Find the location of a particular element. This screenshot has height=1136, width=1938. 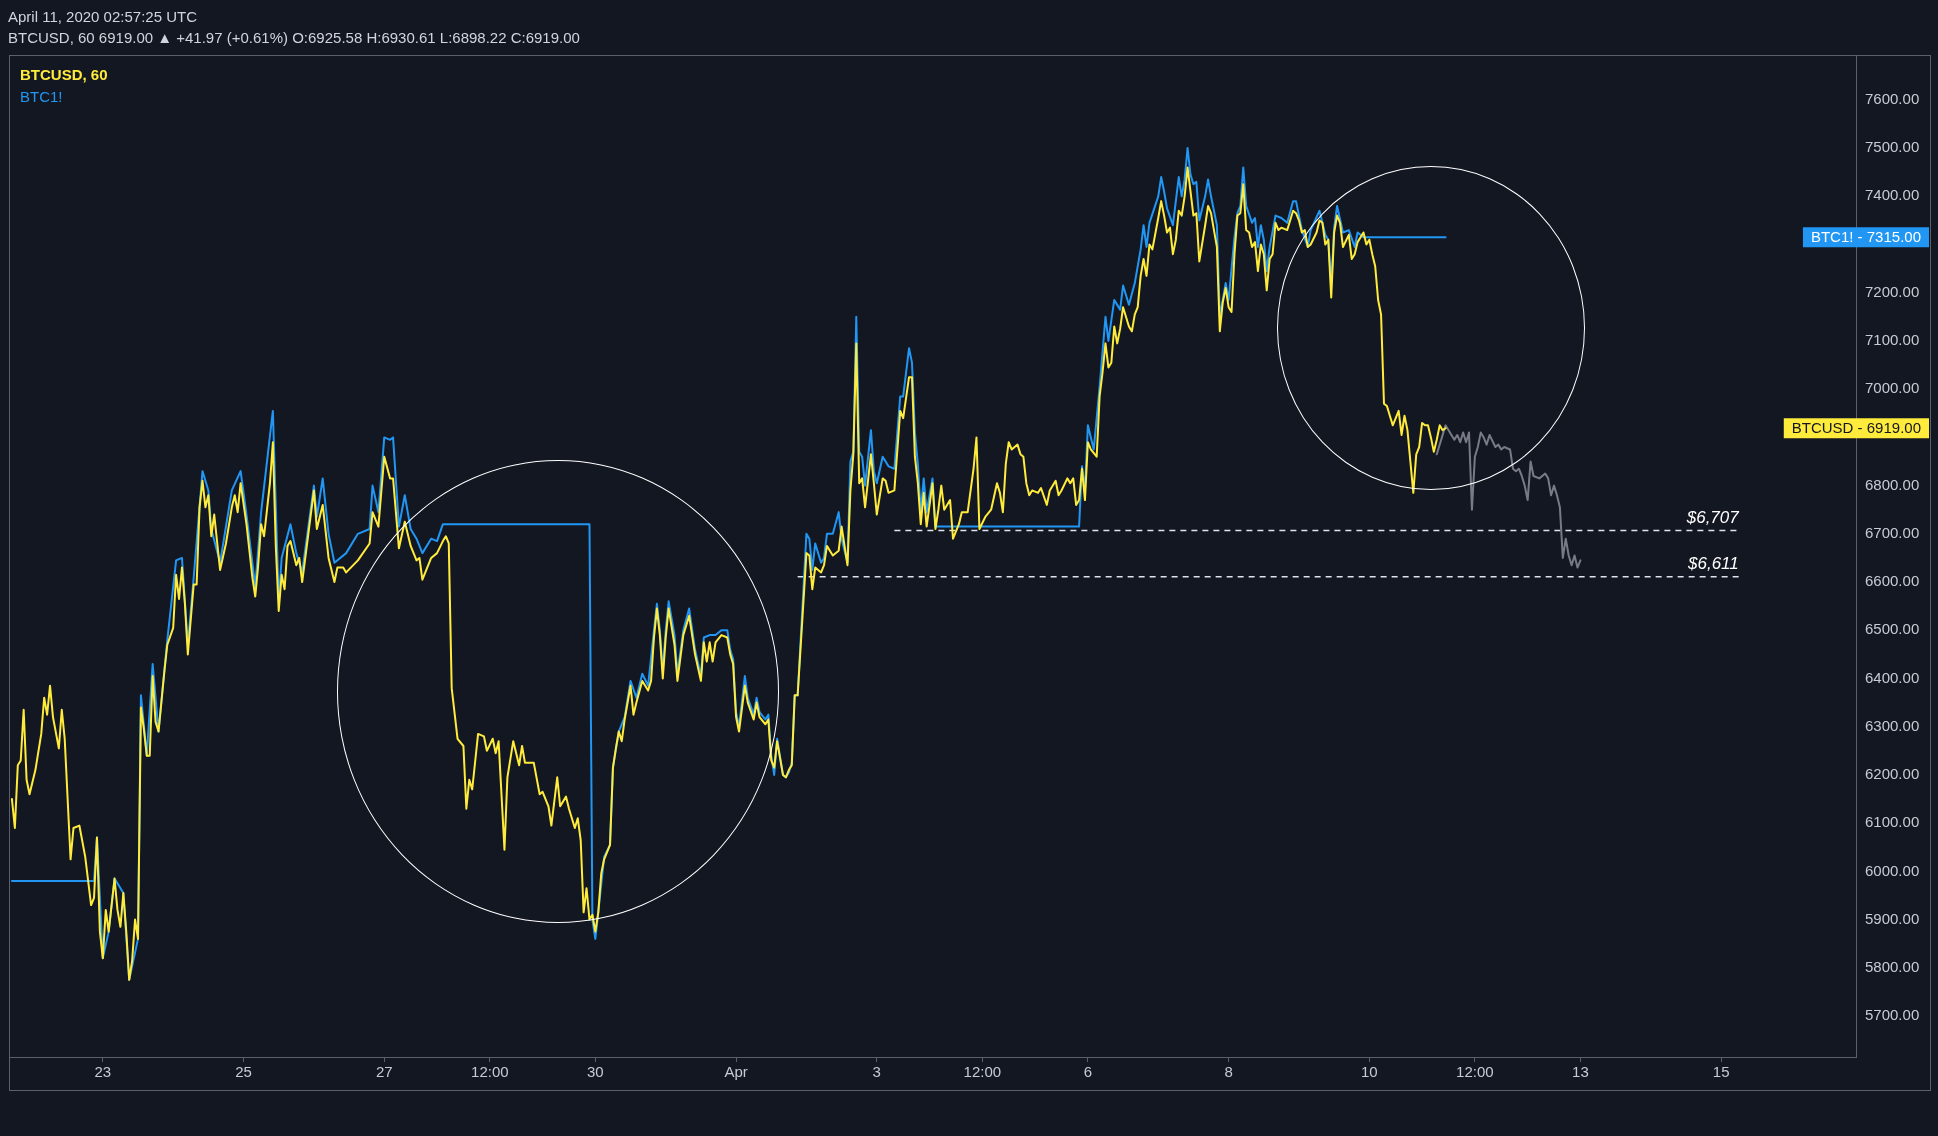

y-tick-label: 5800.00 is located at coordinates (1892, 966).